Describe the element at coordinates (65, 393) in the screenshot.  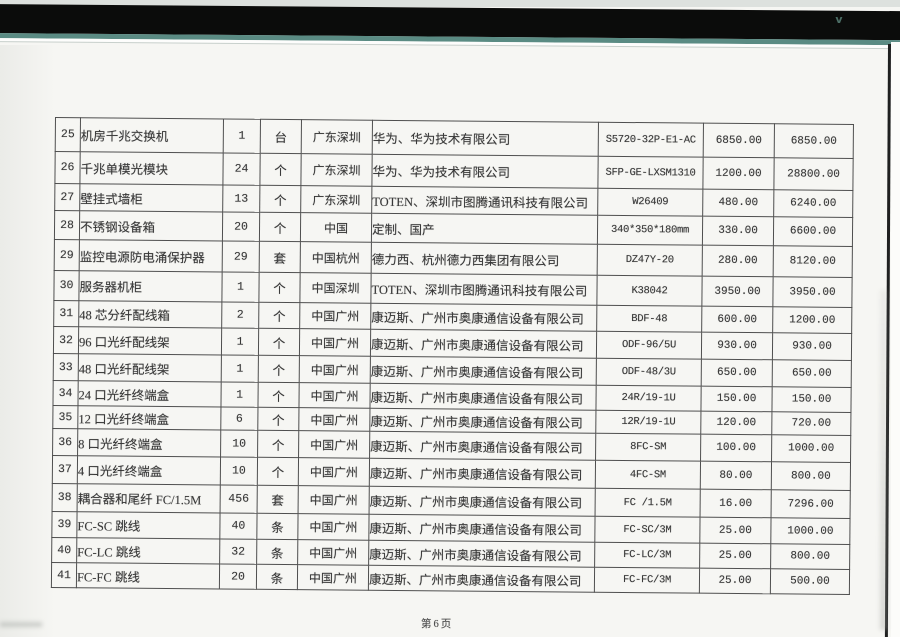
I see `cell-row-number: 34` at that location.